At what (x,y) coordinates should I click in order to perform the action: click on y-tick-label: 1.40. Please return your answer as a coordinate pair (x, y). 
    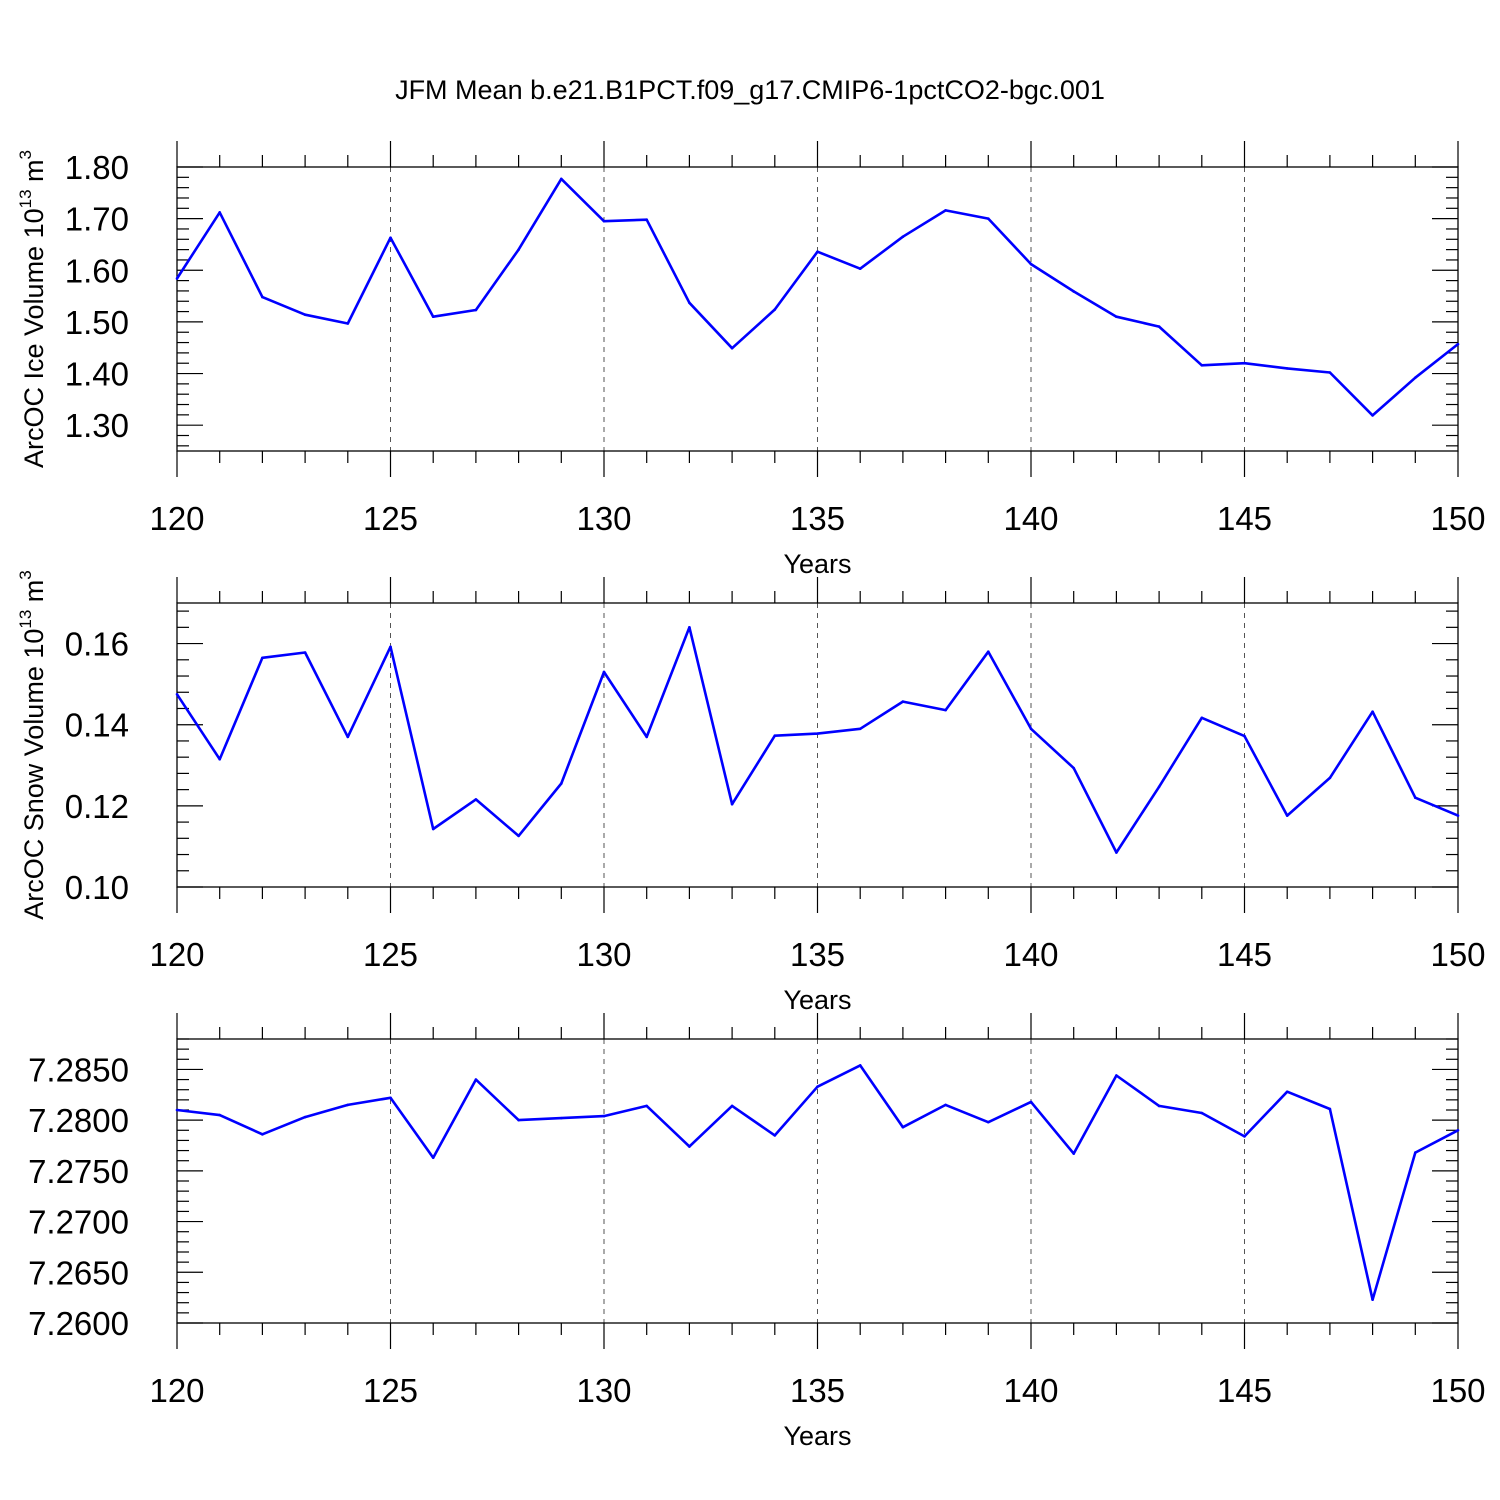
    Looking at the image, I should click on (97, 374).